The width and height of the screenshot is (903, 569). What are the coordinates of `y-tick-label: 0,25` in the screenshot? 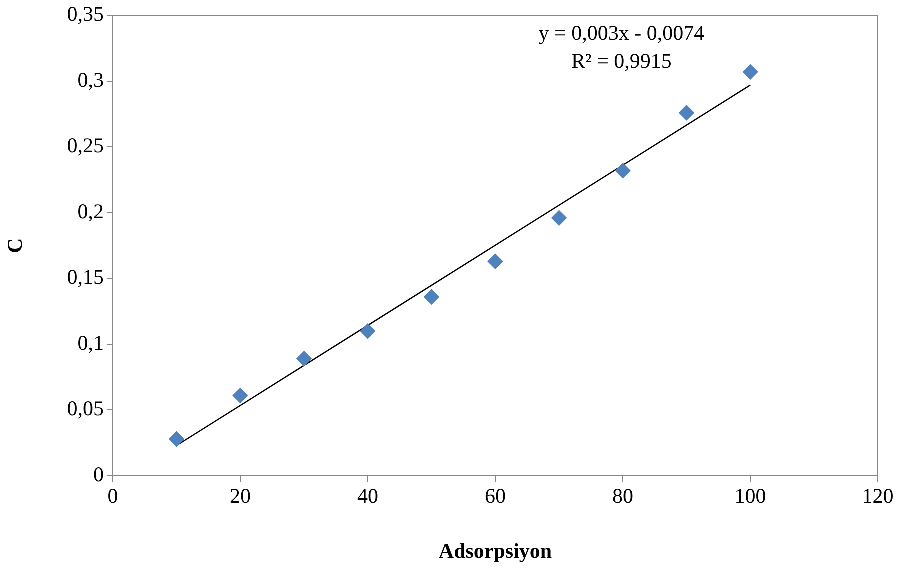 It's located at (85, 146).